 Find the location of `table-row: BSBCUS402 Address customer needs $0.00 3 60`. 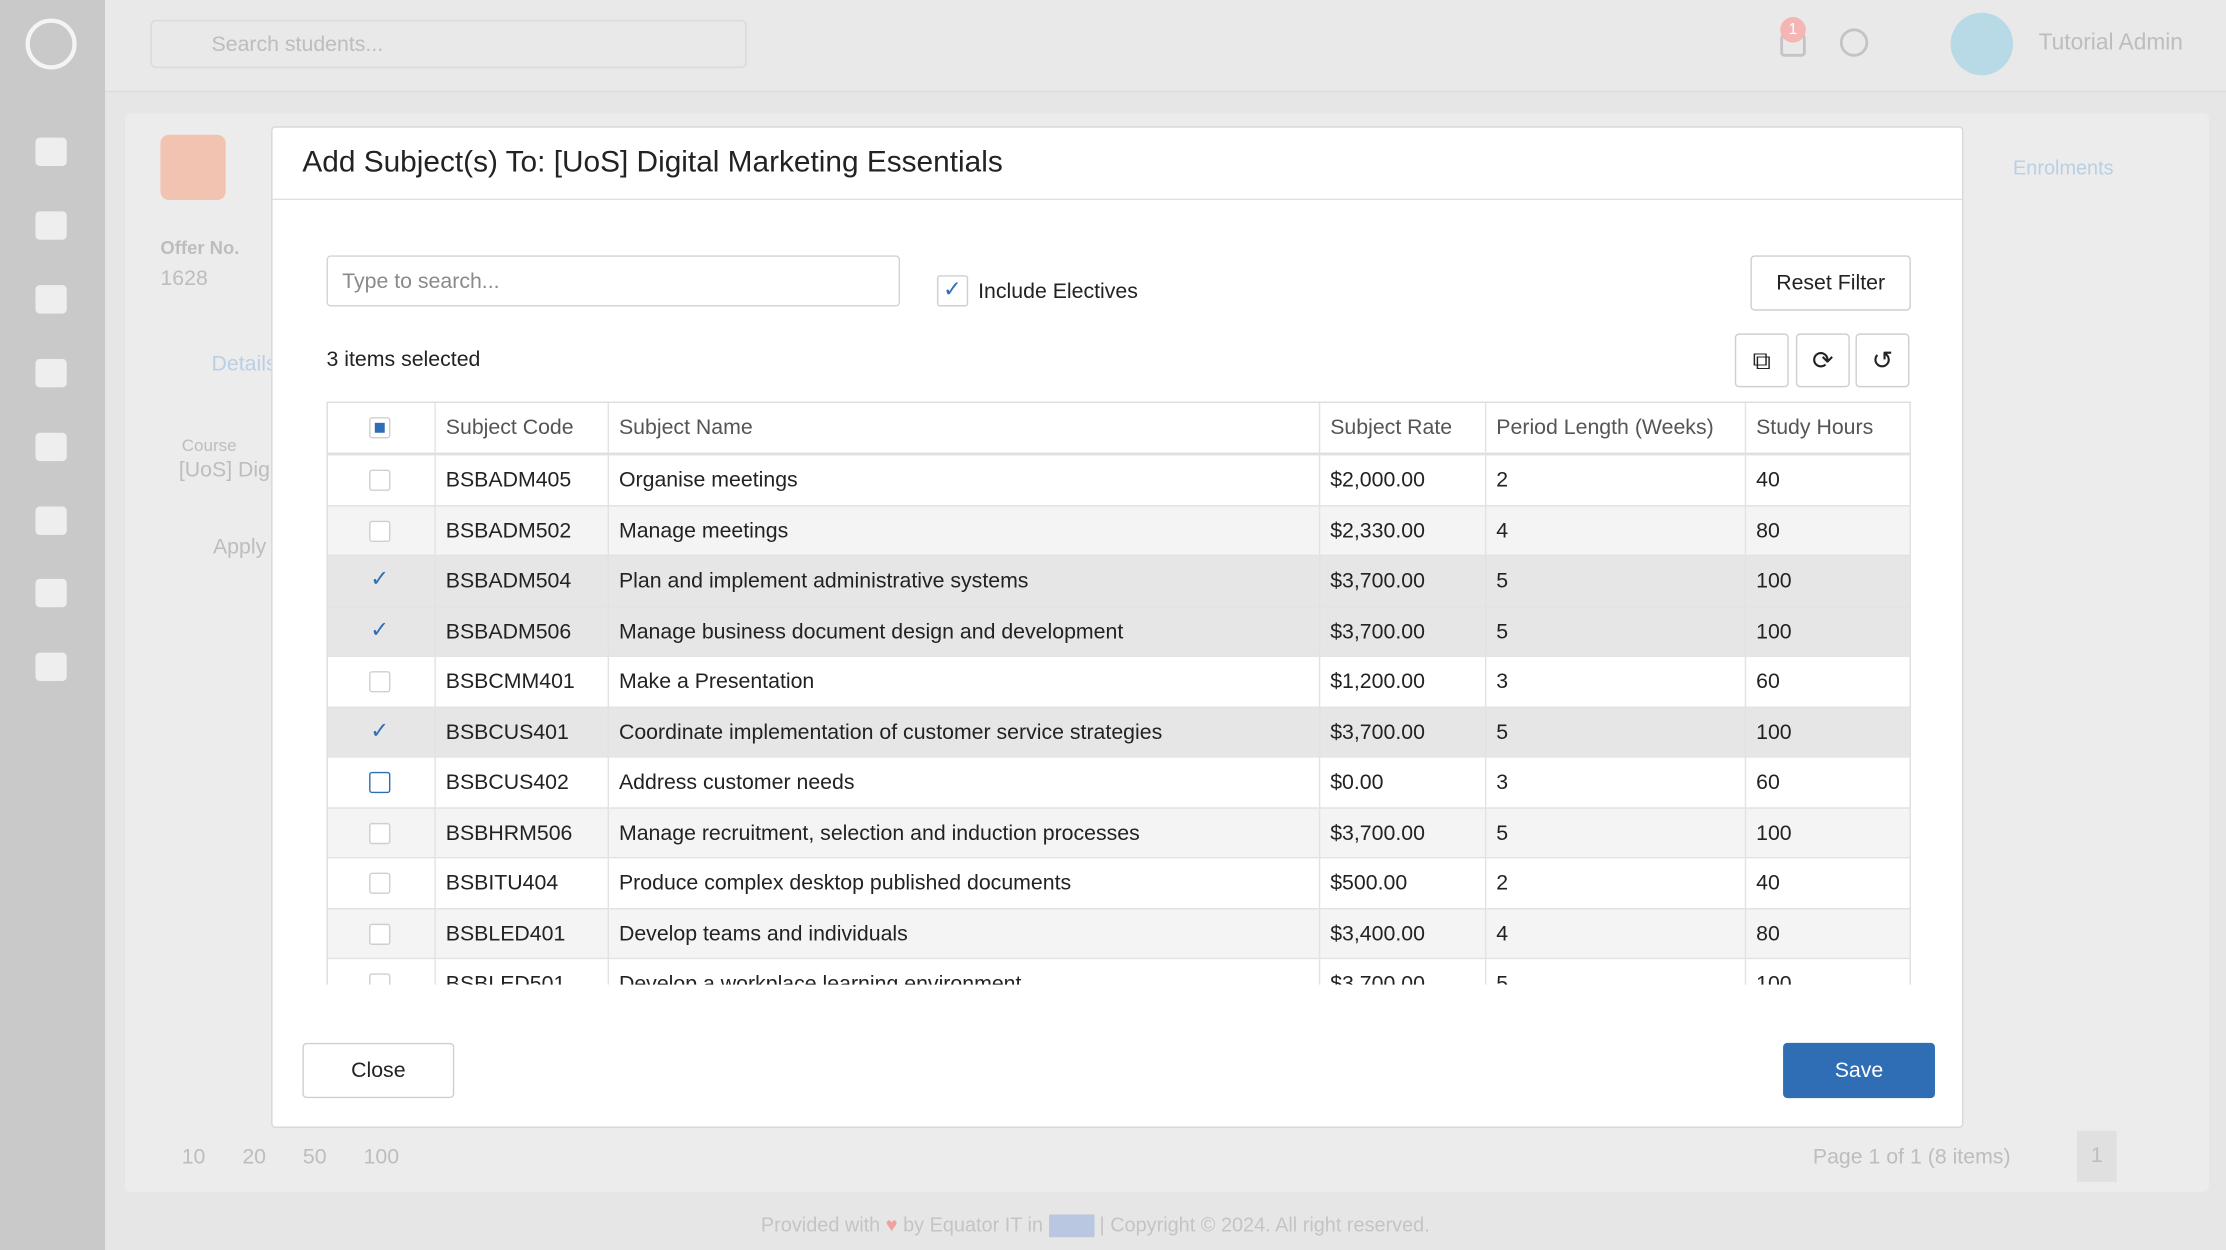

table-row: BSBCUS402 Address customer needs $0.00 3 60 is located at coordinates (1118, 782).